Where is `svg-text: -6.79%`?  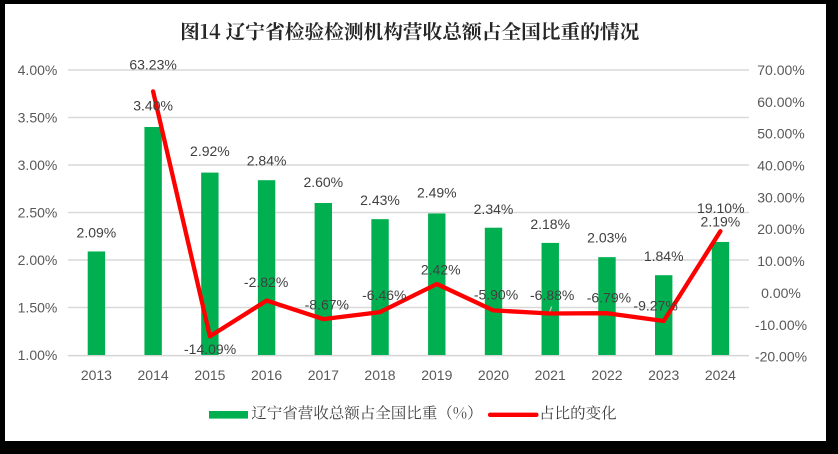
svg-text: -6.79% is located at coordinates (609, 297).